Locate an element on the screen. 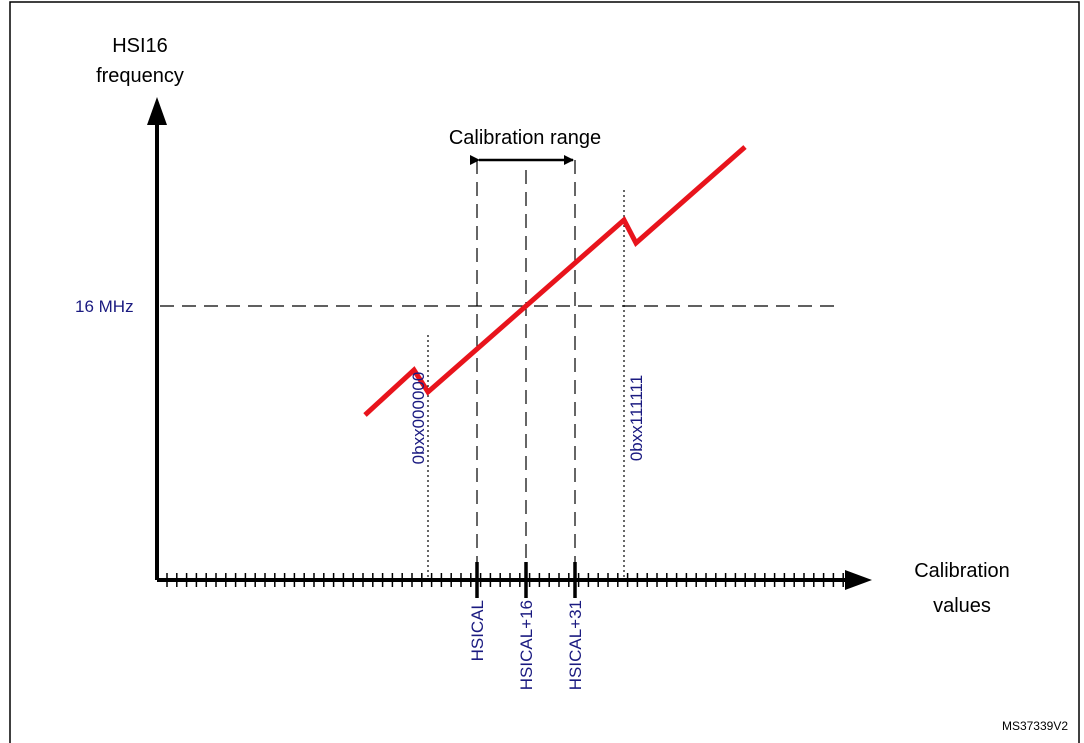 Image resolution: width=1084 pixels, height=743 pixels. x-label: Calibration is located at coordinates (962, 571).